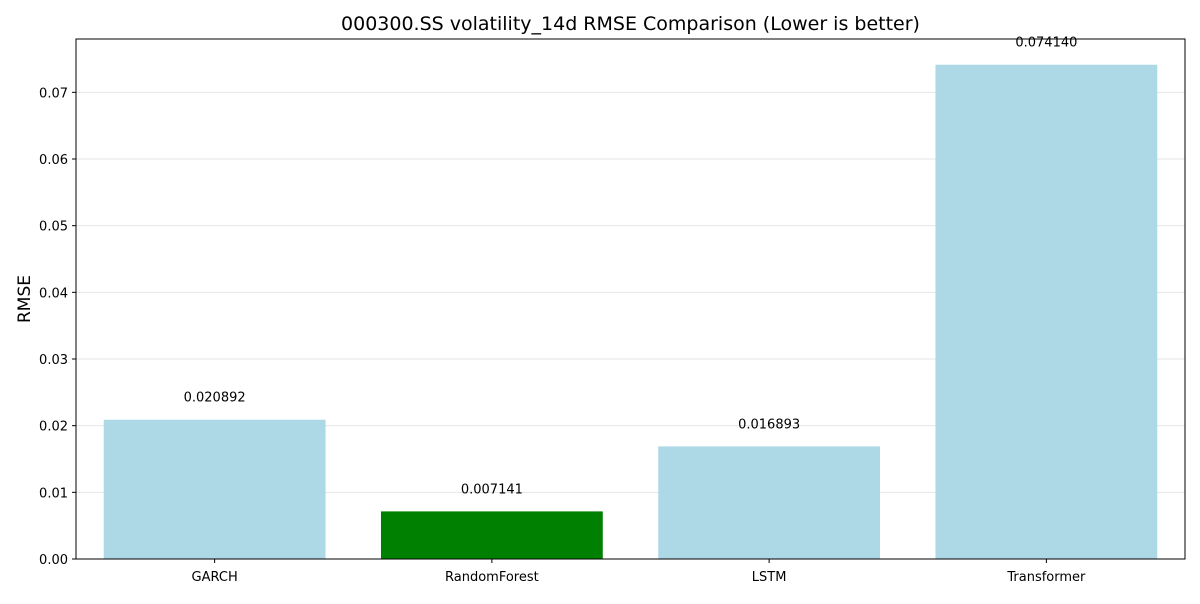  Describe the element at coordinates (53, 560) in the screenshot. I see `y-tick-label: 0.00` at that location.